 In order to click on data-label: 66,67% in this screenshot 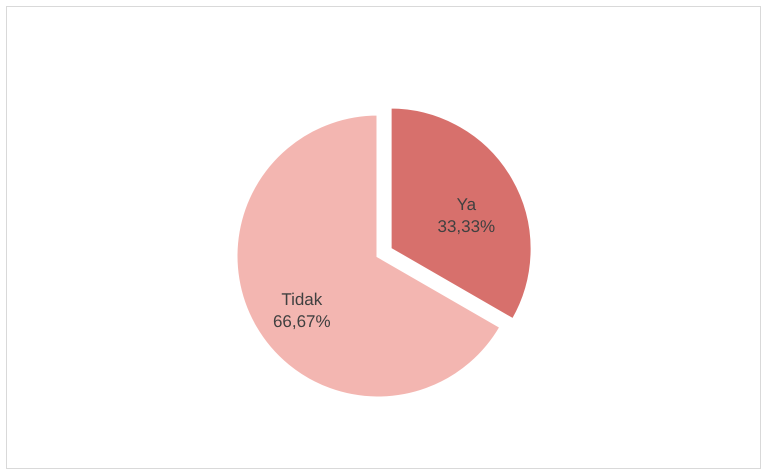, I will do `click(301, 322)`.